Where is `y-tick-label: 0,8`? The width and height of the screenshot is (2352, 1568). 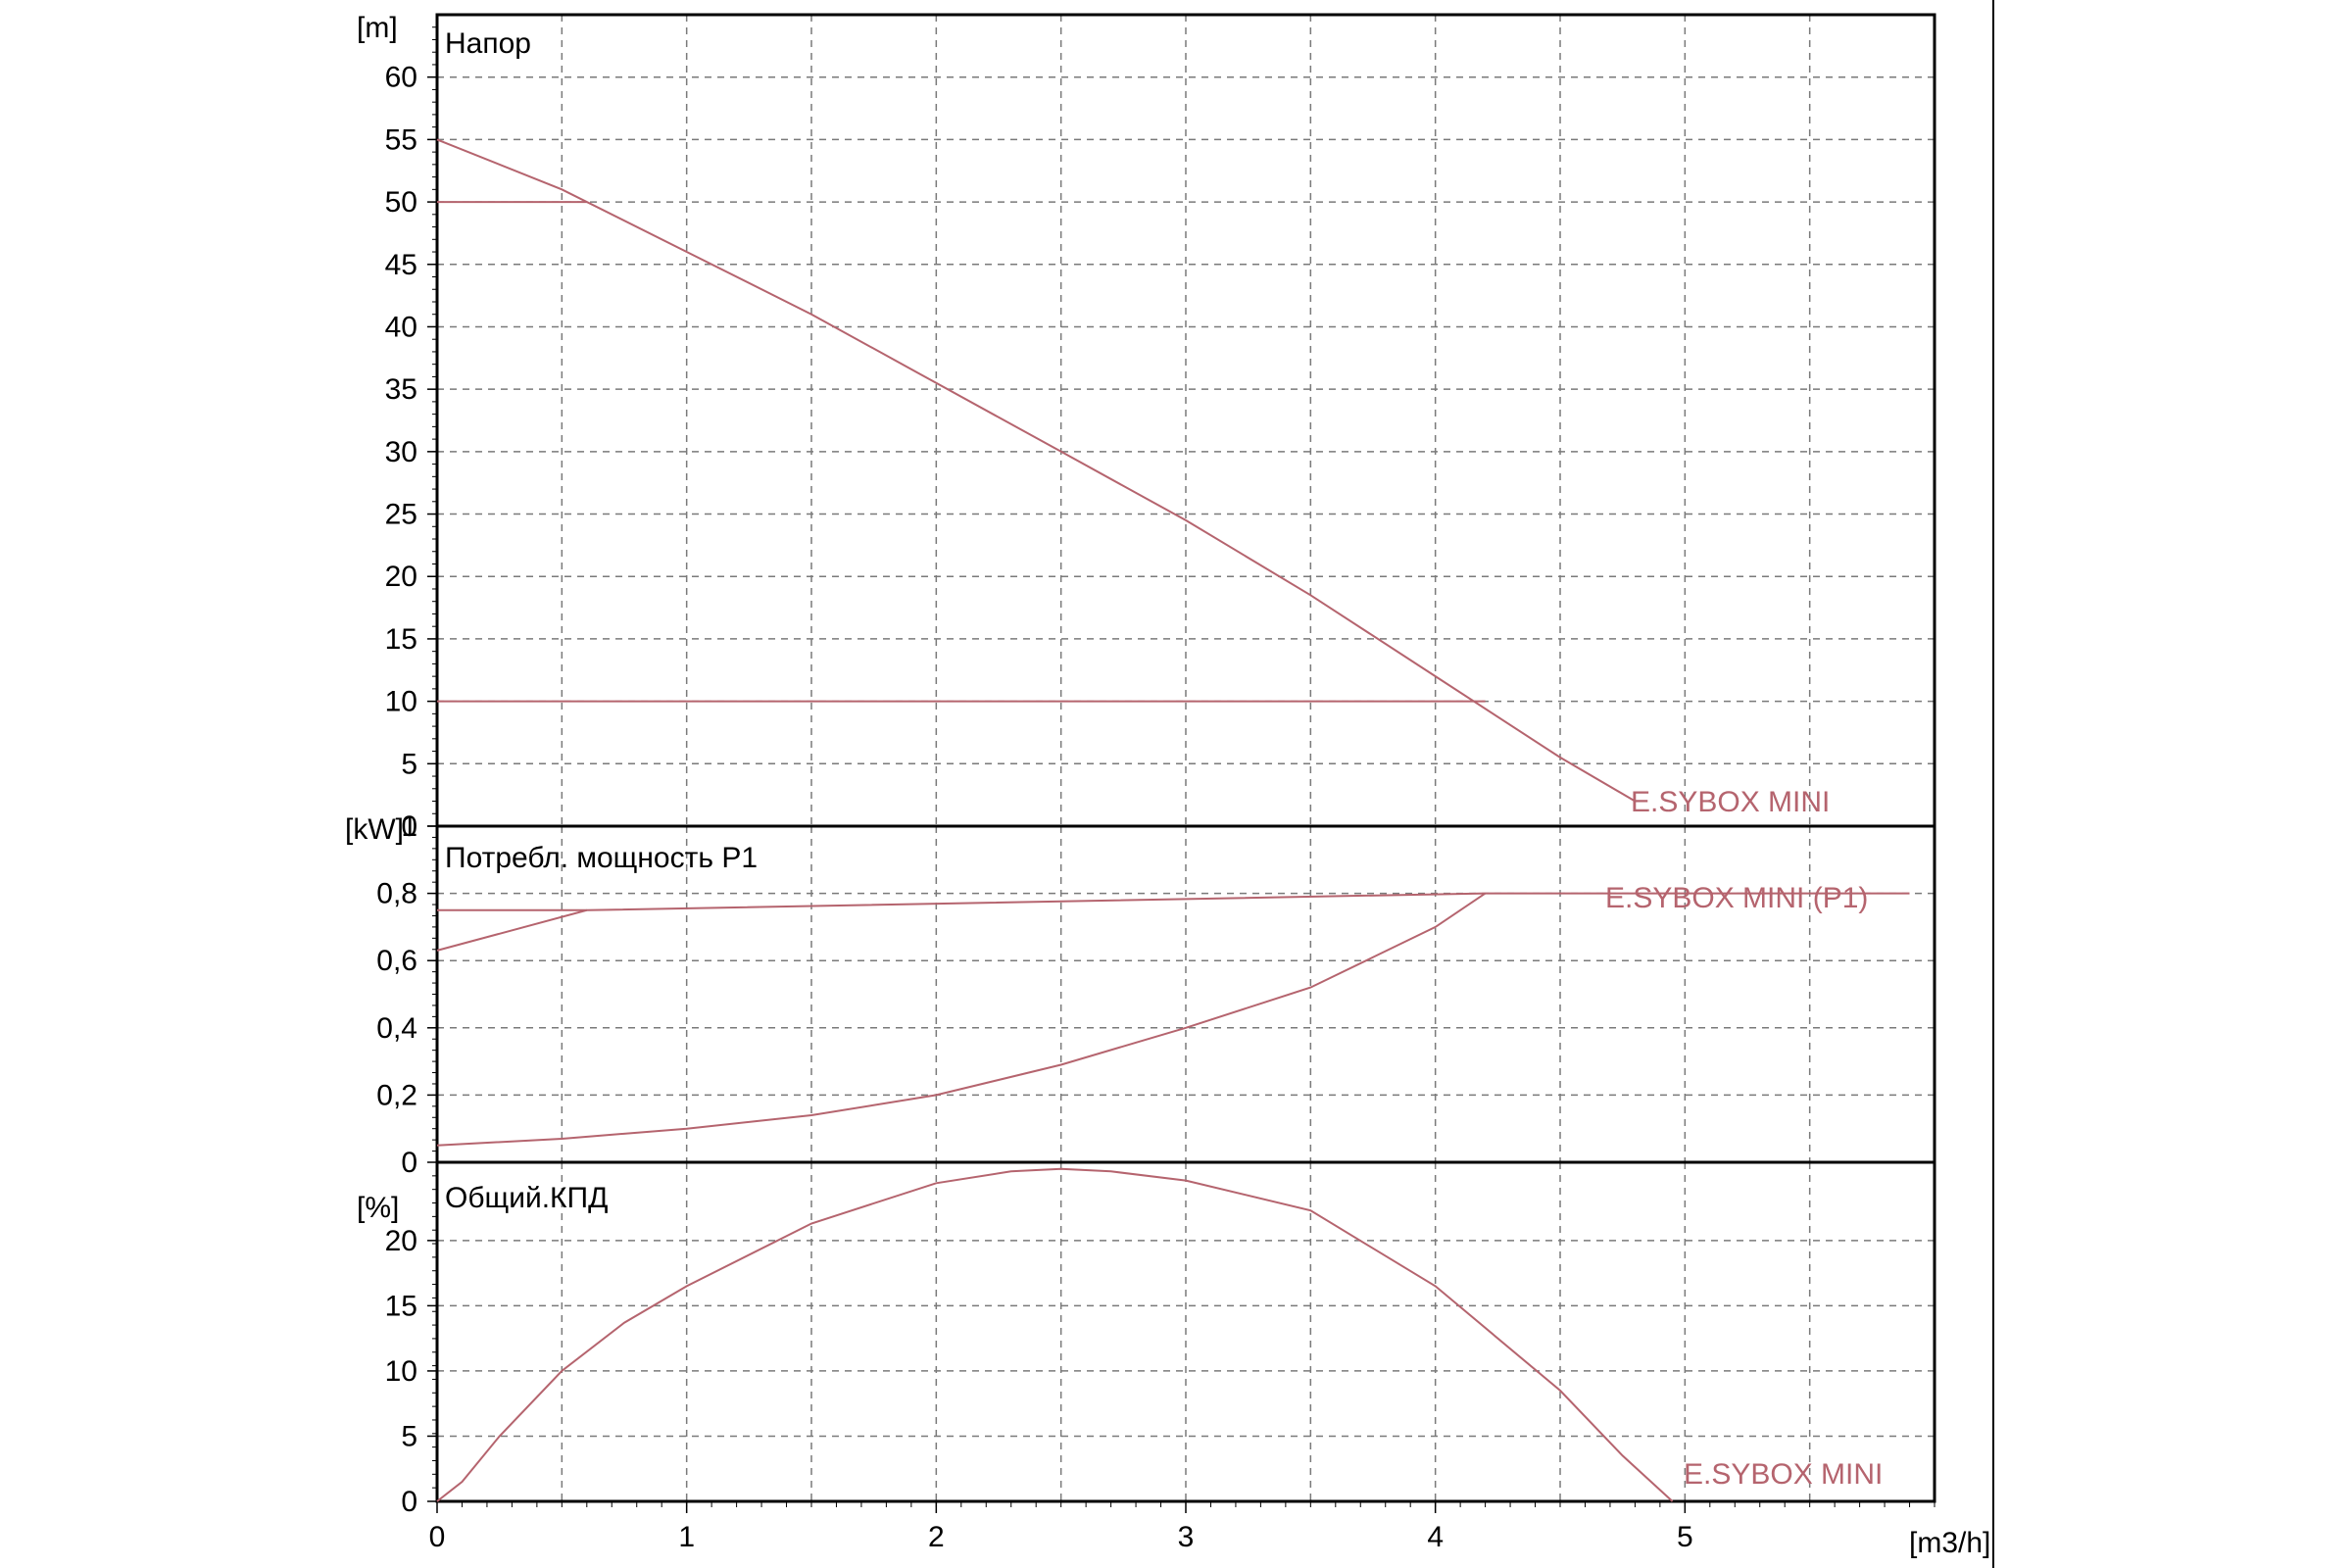
y-tick-label: 0,8 is located at coordinates (396, 894).